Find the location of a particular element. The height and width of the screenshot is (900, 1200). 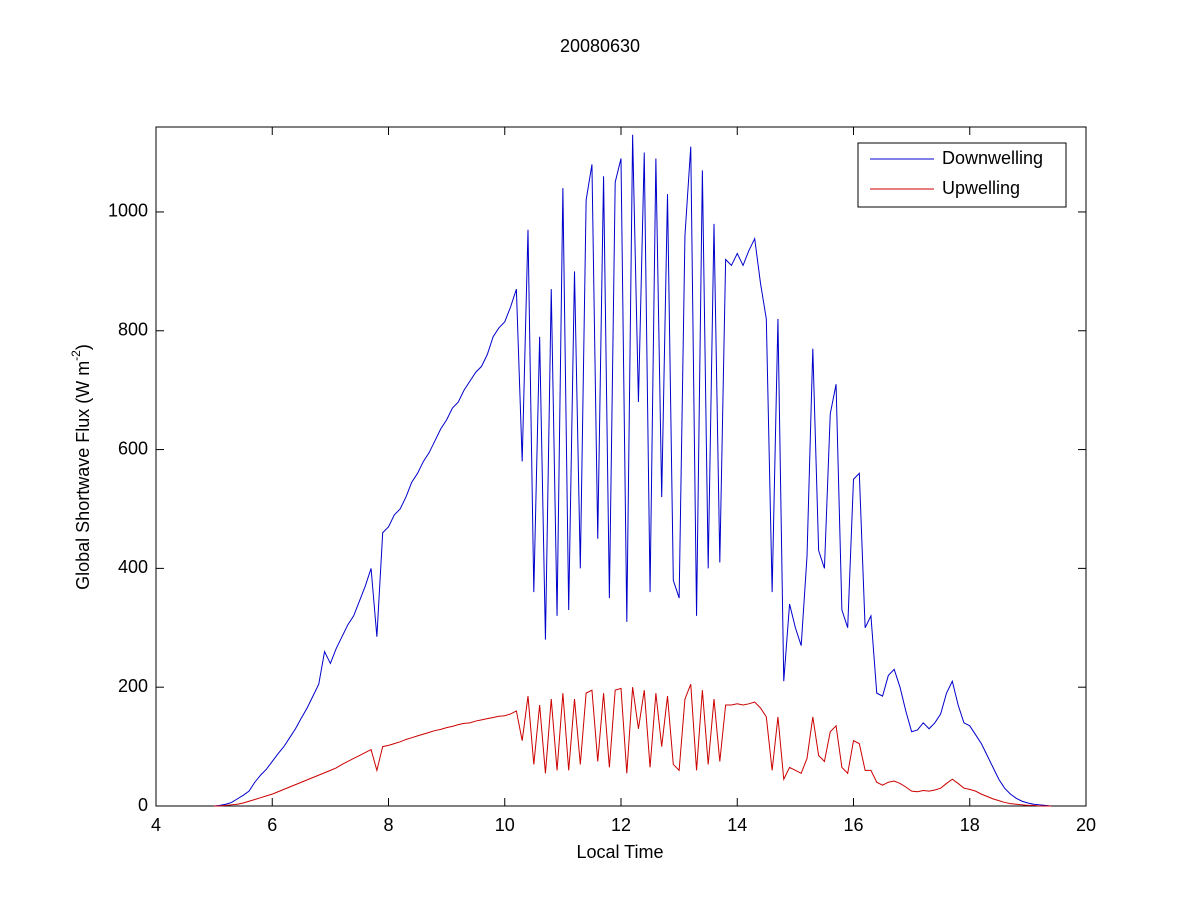

y-tick-label: 800 is located at coordinates (133, 330).